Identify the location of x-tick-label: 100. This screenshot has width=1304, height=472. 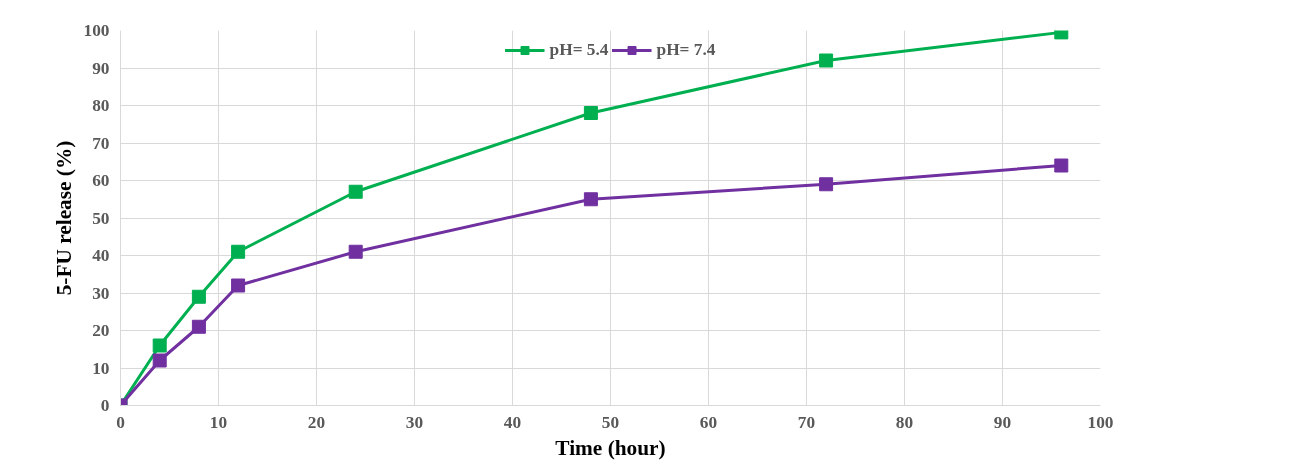
(1100, 422).